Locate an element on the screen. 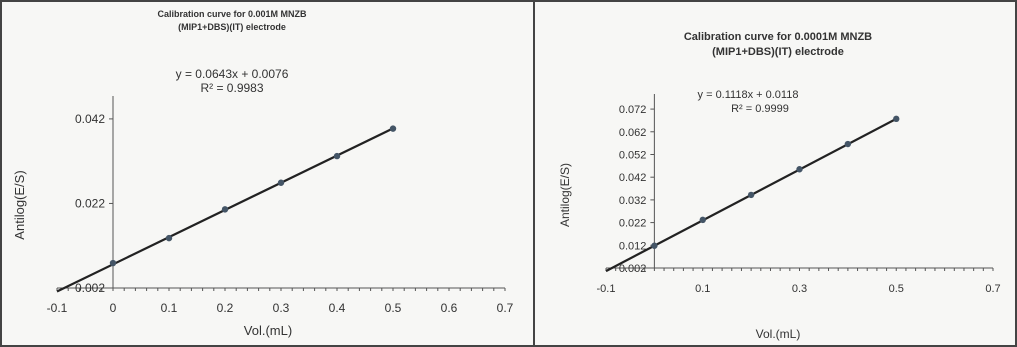 This screenshot has height=347, width=1017. right-chart-subtitle: (MIP1+DBS)(IT) electrode is located at coordinates (778, 52).